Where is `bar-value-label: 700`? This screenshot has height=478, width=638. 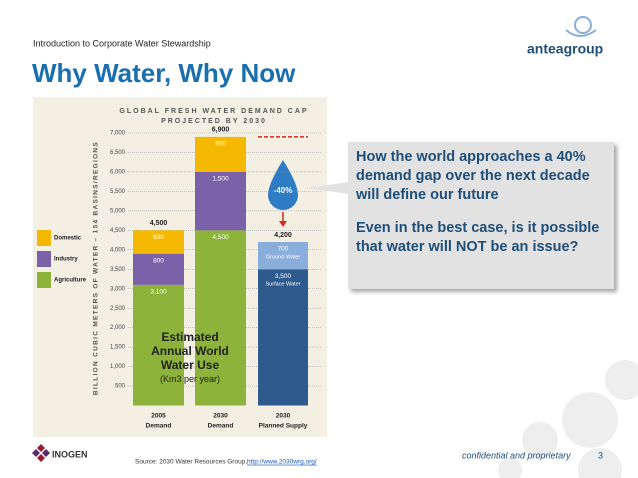
bar-value-label: 700 is located at coordinates (283, 249).